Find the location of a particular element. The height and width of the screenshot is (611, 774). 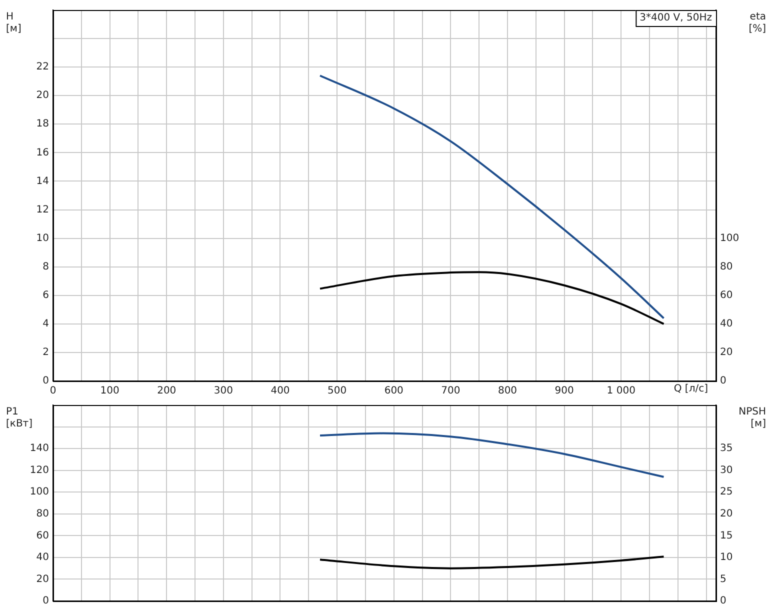

y-tick-label: 8 is located at coordinates (45, 266).